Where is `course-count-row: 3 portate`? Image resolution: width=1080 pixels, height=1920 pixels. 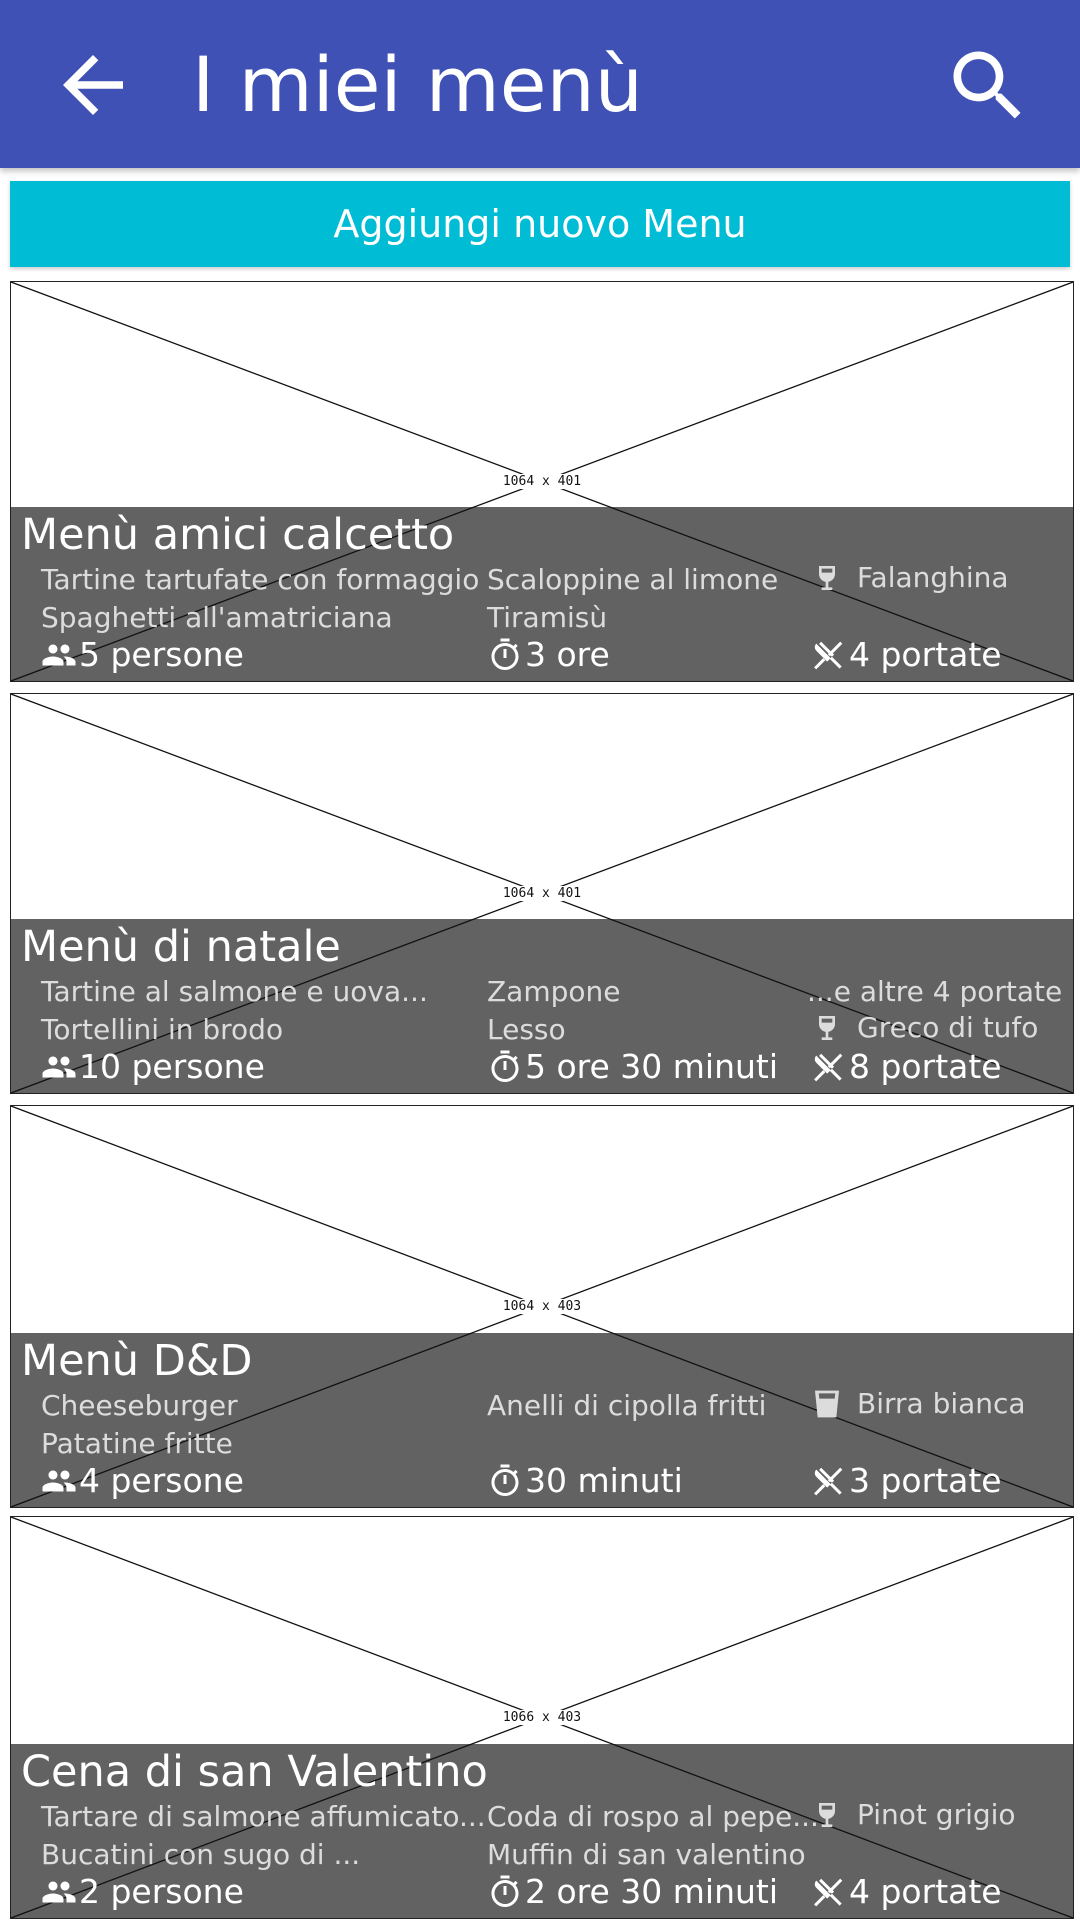
course-count-row: 3 portate is located at coordinates (906, 1480).